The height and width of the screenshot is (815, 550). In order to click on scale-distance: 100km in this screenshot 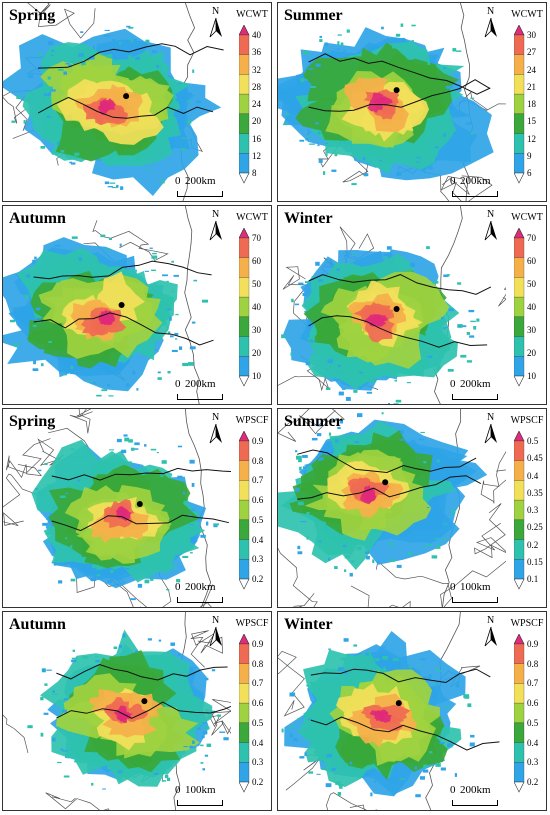, I will do `click(200, 790)`.